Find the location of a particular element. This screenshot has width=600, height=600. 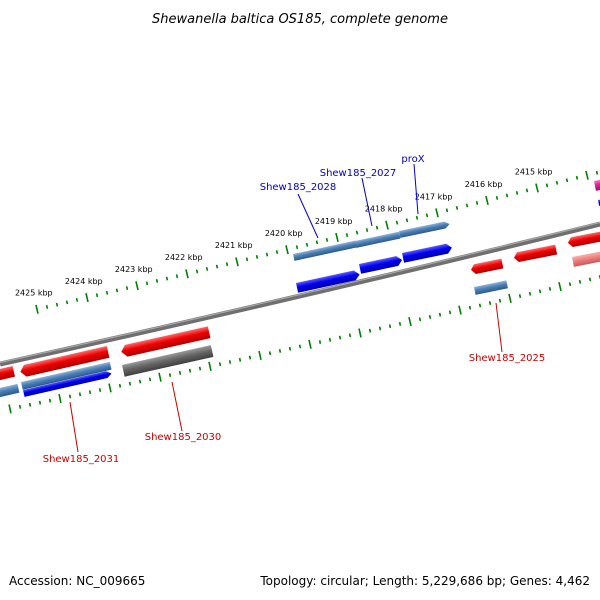

upper-tick-label: 2425 kbp is located at coordinates (34, 293).